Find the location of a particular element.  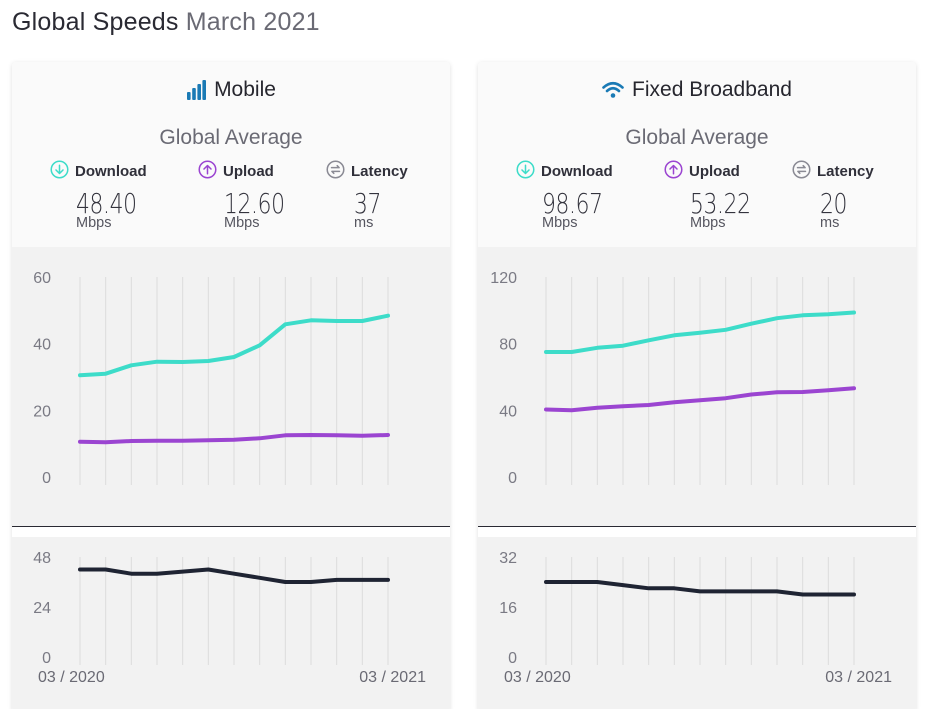

page-subtitle: March 2021 is located at coordinates (252, 22).